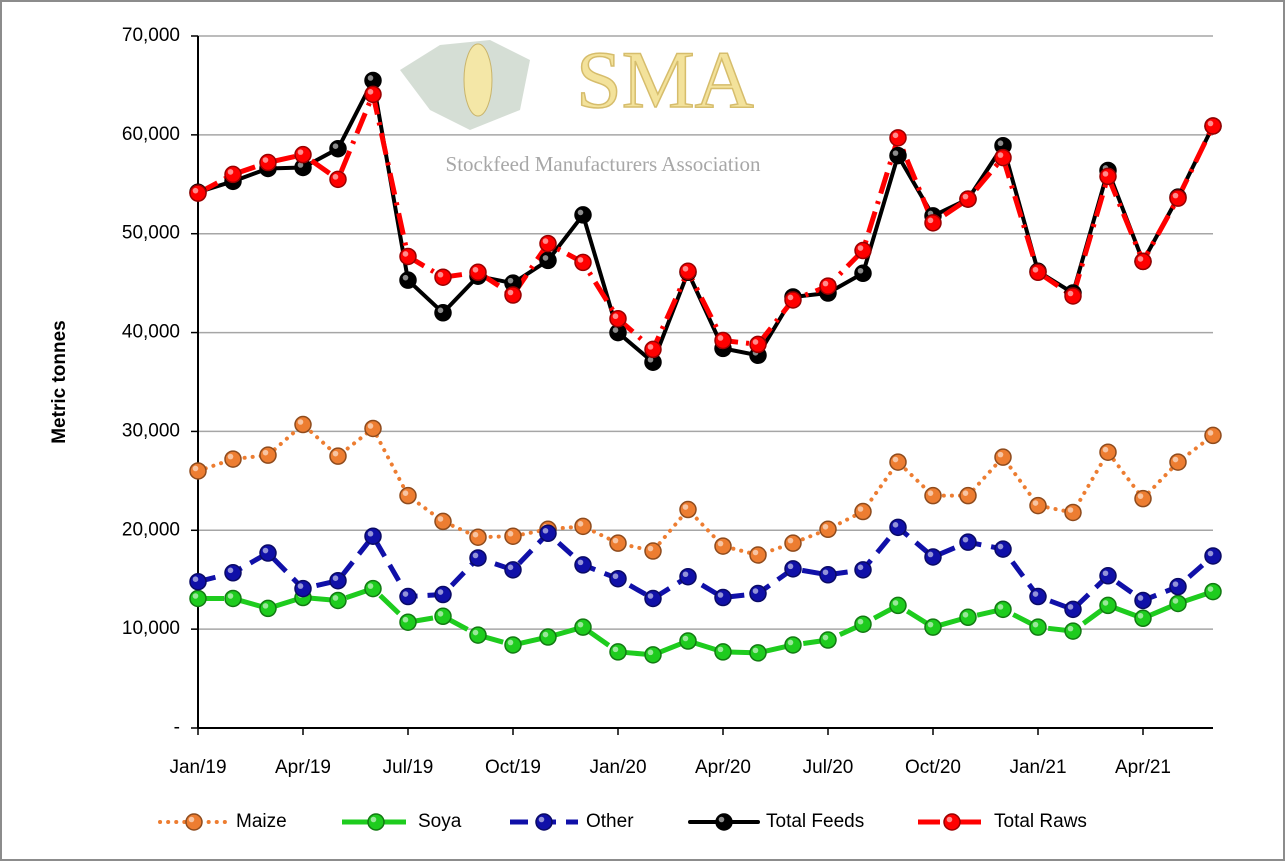  What do you see at coordinates (1040, 821) in the screenshot?
I see `legend-label: Total Raws` at bounding box center [1040, 821].